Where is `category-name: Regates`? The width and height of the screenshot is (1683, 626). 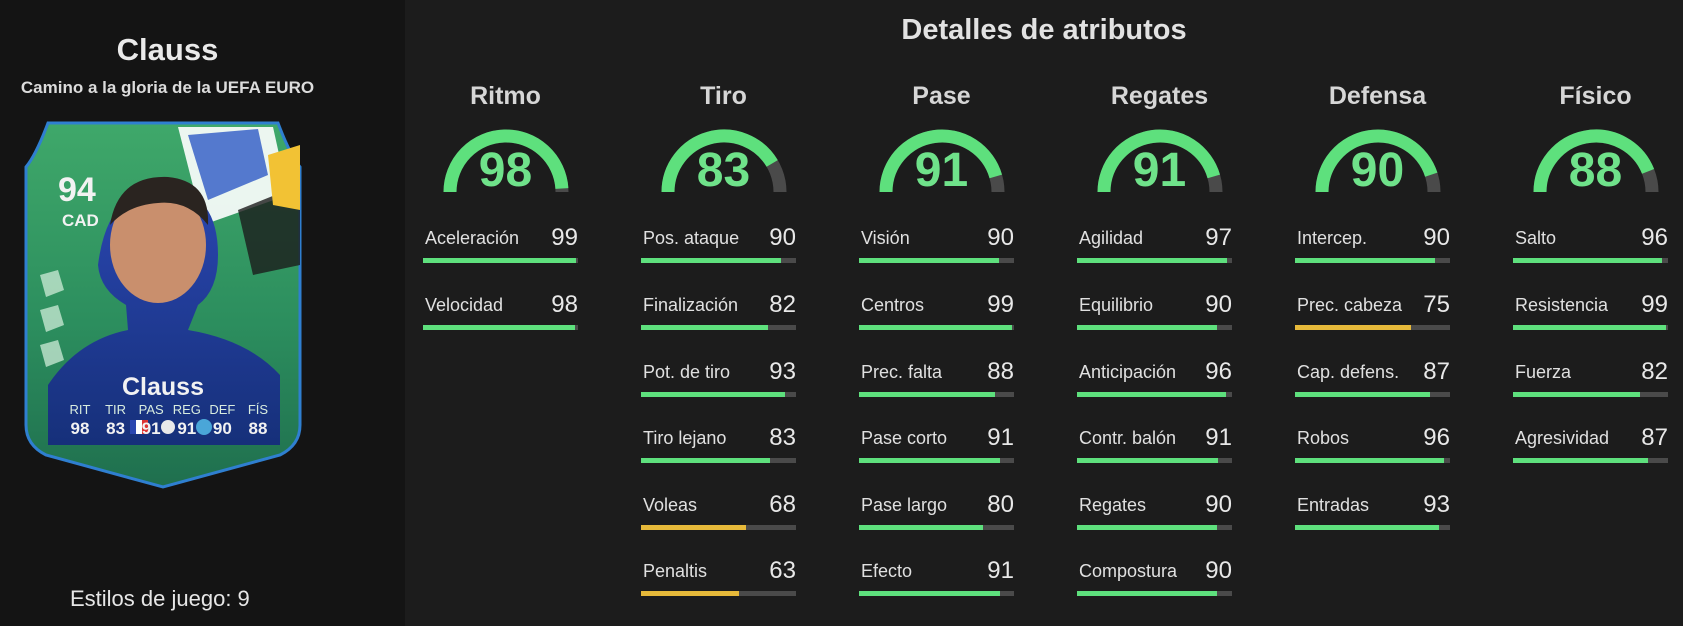 category-name: Regates is located at coordinates (1159, 96).